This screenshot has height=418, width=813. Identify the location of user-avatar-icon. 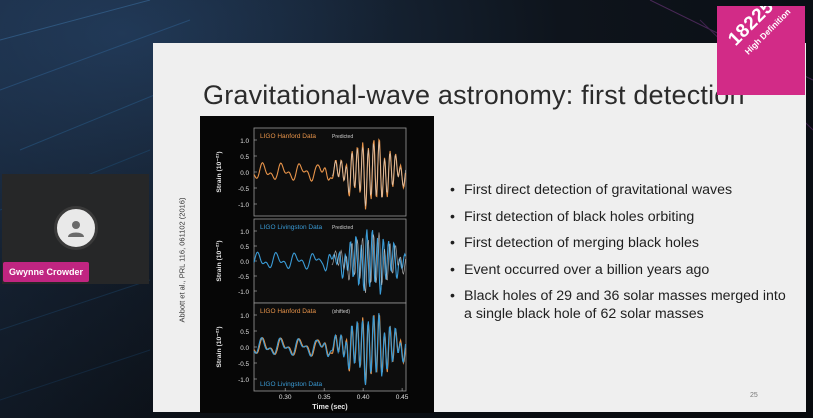
(76, 228).